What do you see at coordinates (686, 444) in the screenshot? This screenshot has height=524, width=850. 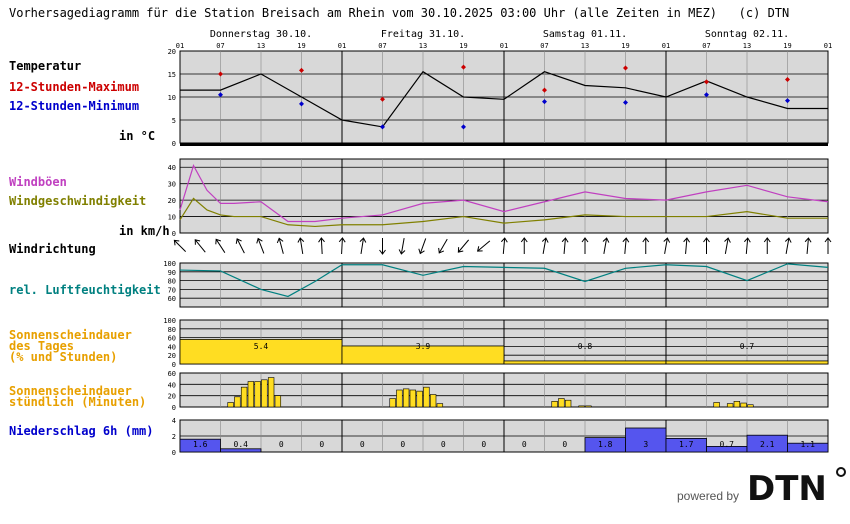 I see `precip-value-label: 1.7` at bounding box center [686, 444].